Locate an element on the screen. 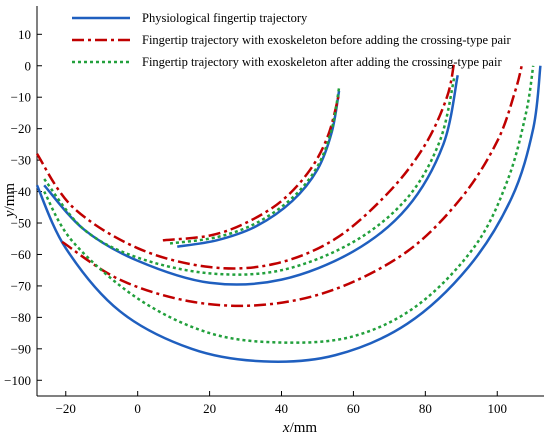 The height and width of the screenshot is (440, 550). y-tick-label: −90 is located at coordinates (21, 348).